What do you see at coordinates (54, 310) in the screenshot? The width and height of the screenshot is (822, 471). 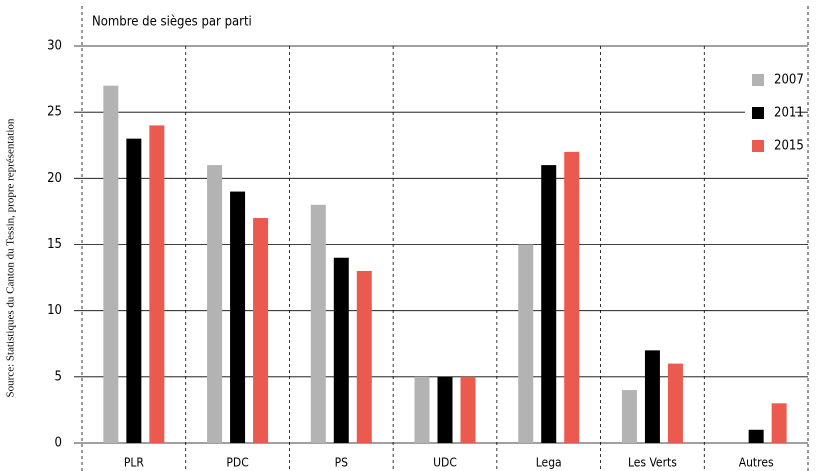 I see `y-tick-label: 10` at bounding box center [54, 310].